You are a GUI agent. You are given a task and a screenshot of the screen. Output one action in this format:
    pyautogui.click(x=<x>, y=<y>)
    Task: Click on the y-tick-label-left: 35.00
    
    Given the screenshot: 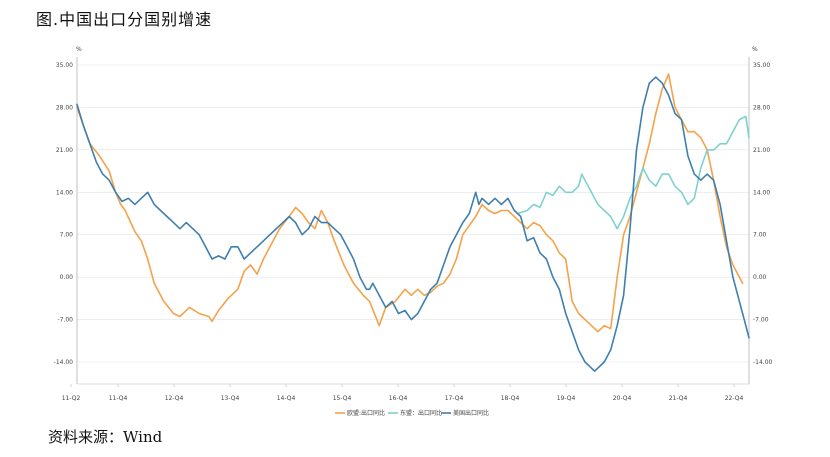 What is the action you would take?
    pyautogui.click(x=64, y=65)
    